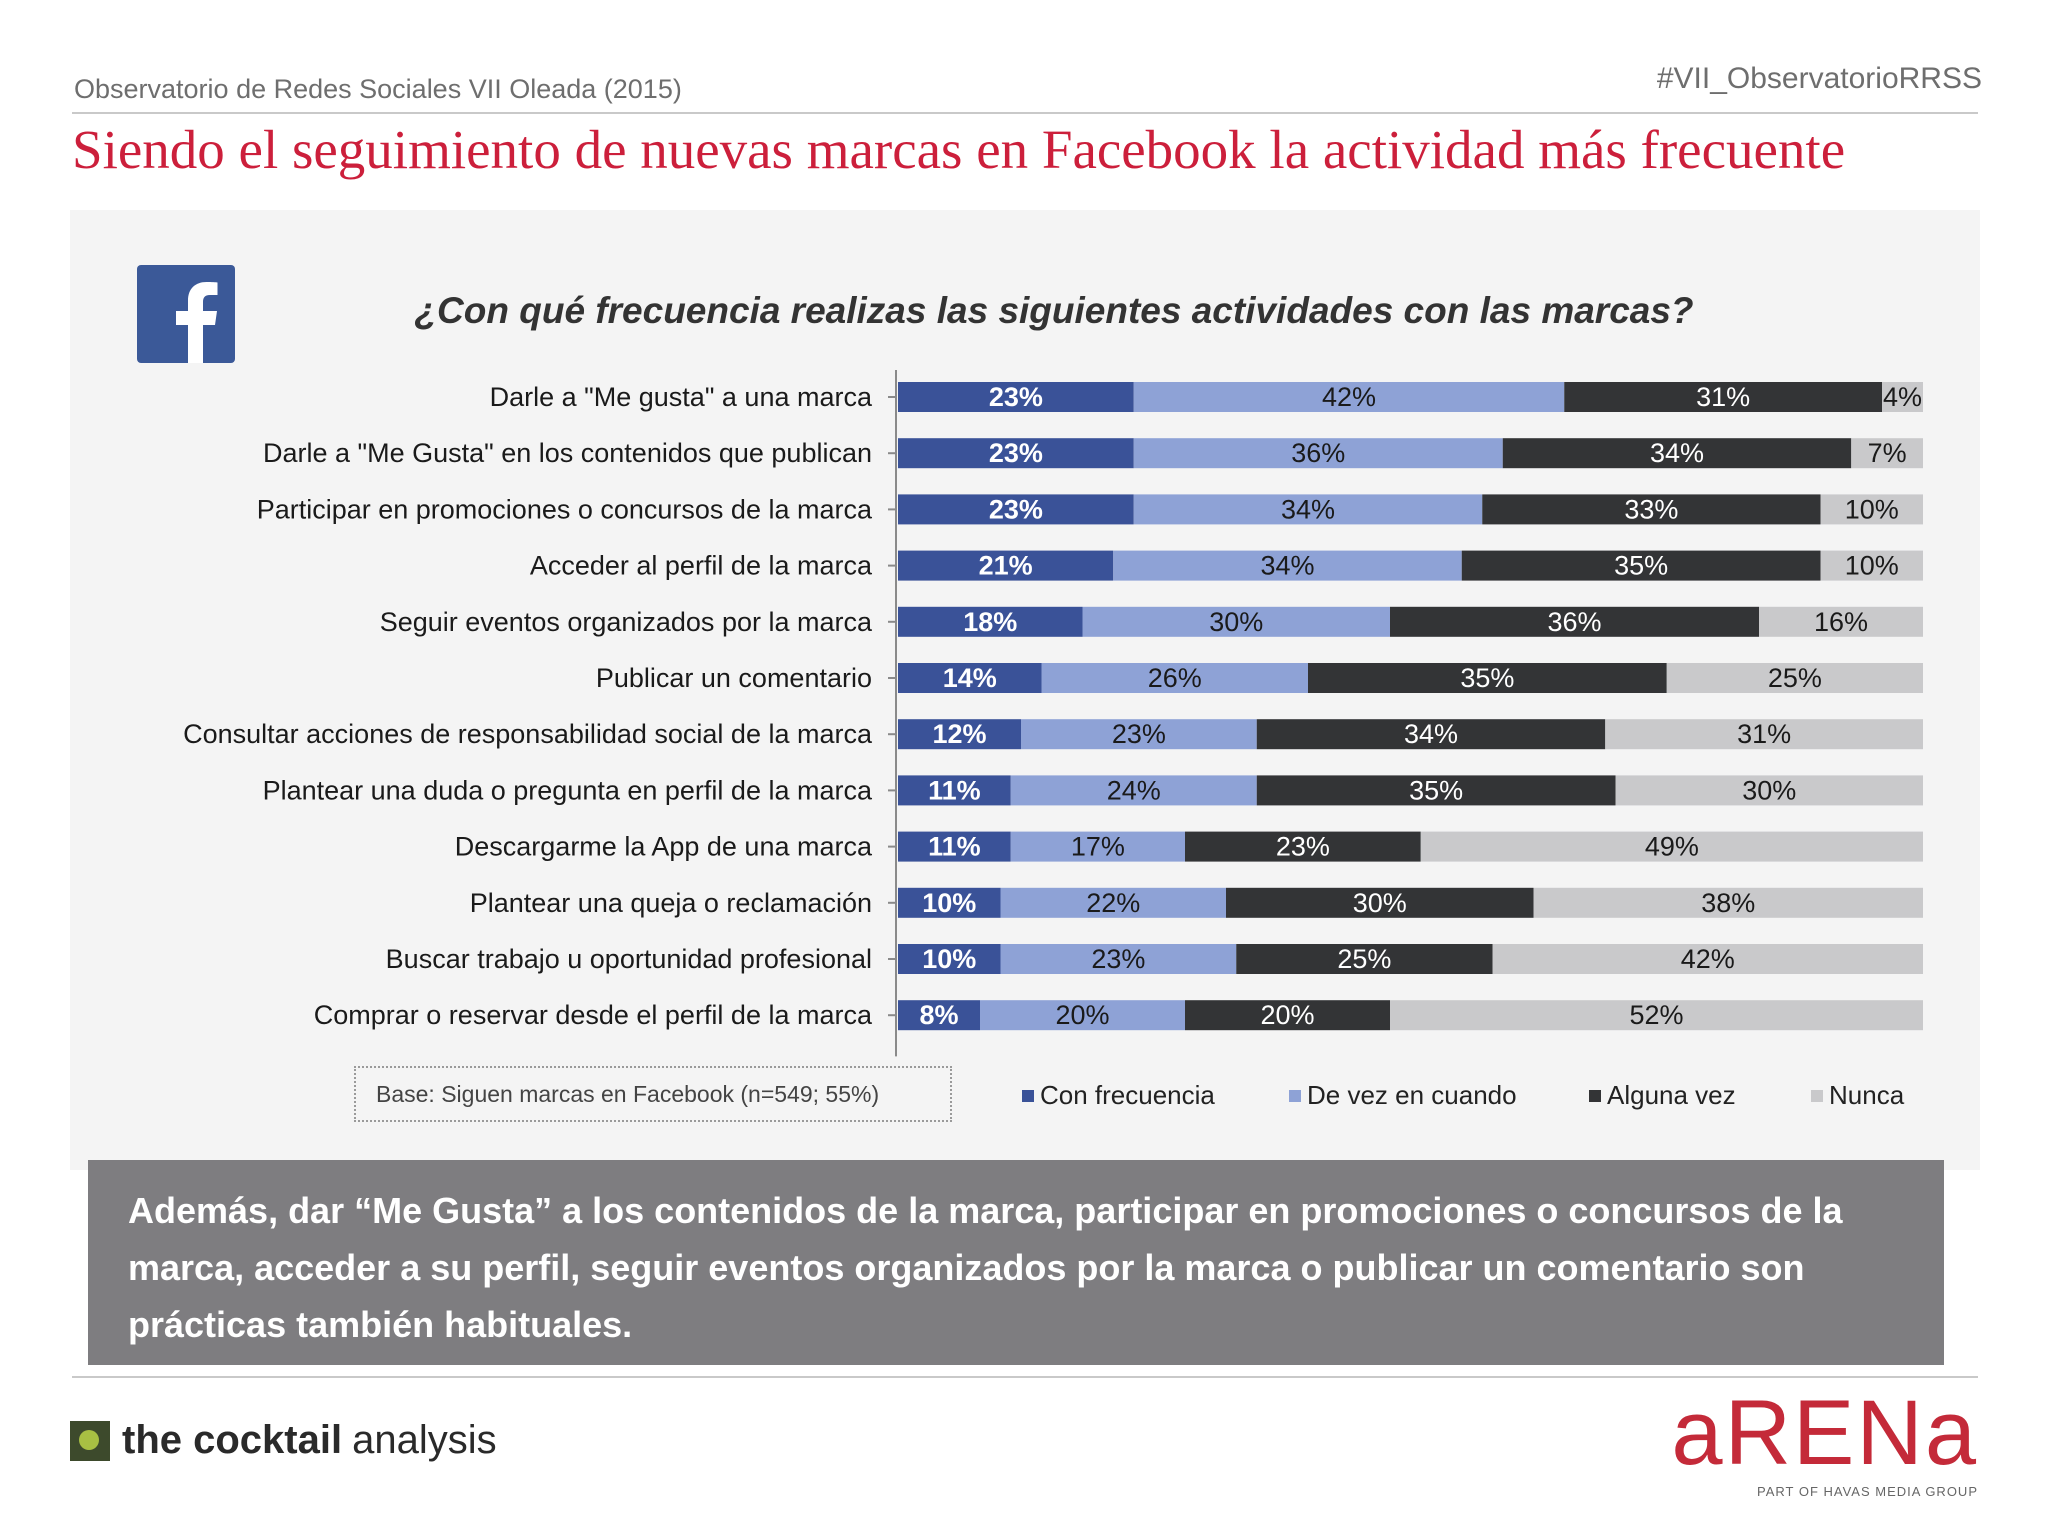  Describe the element at coordinates (1025, 1377) in the screenshot. I see `bottom-divider` at that location.